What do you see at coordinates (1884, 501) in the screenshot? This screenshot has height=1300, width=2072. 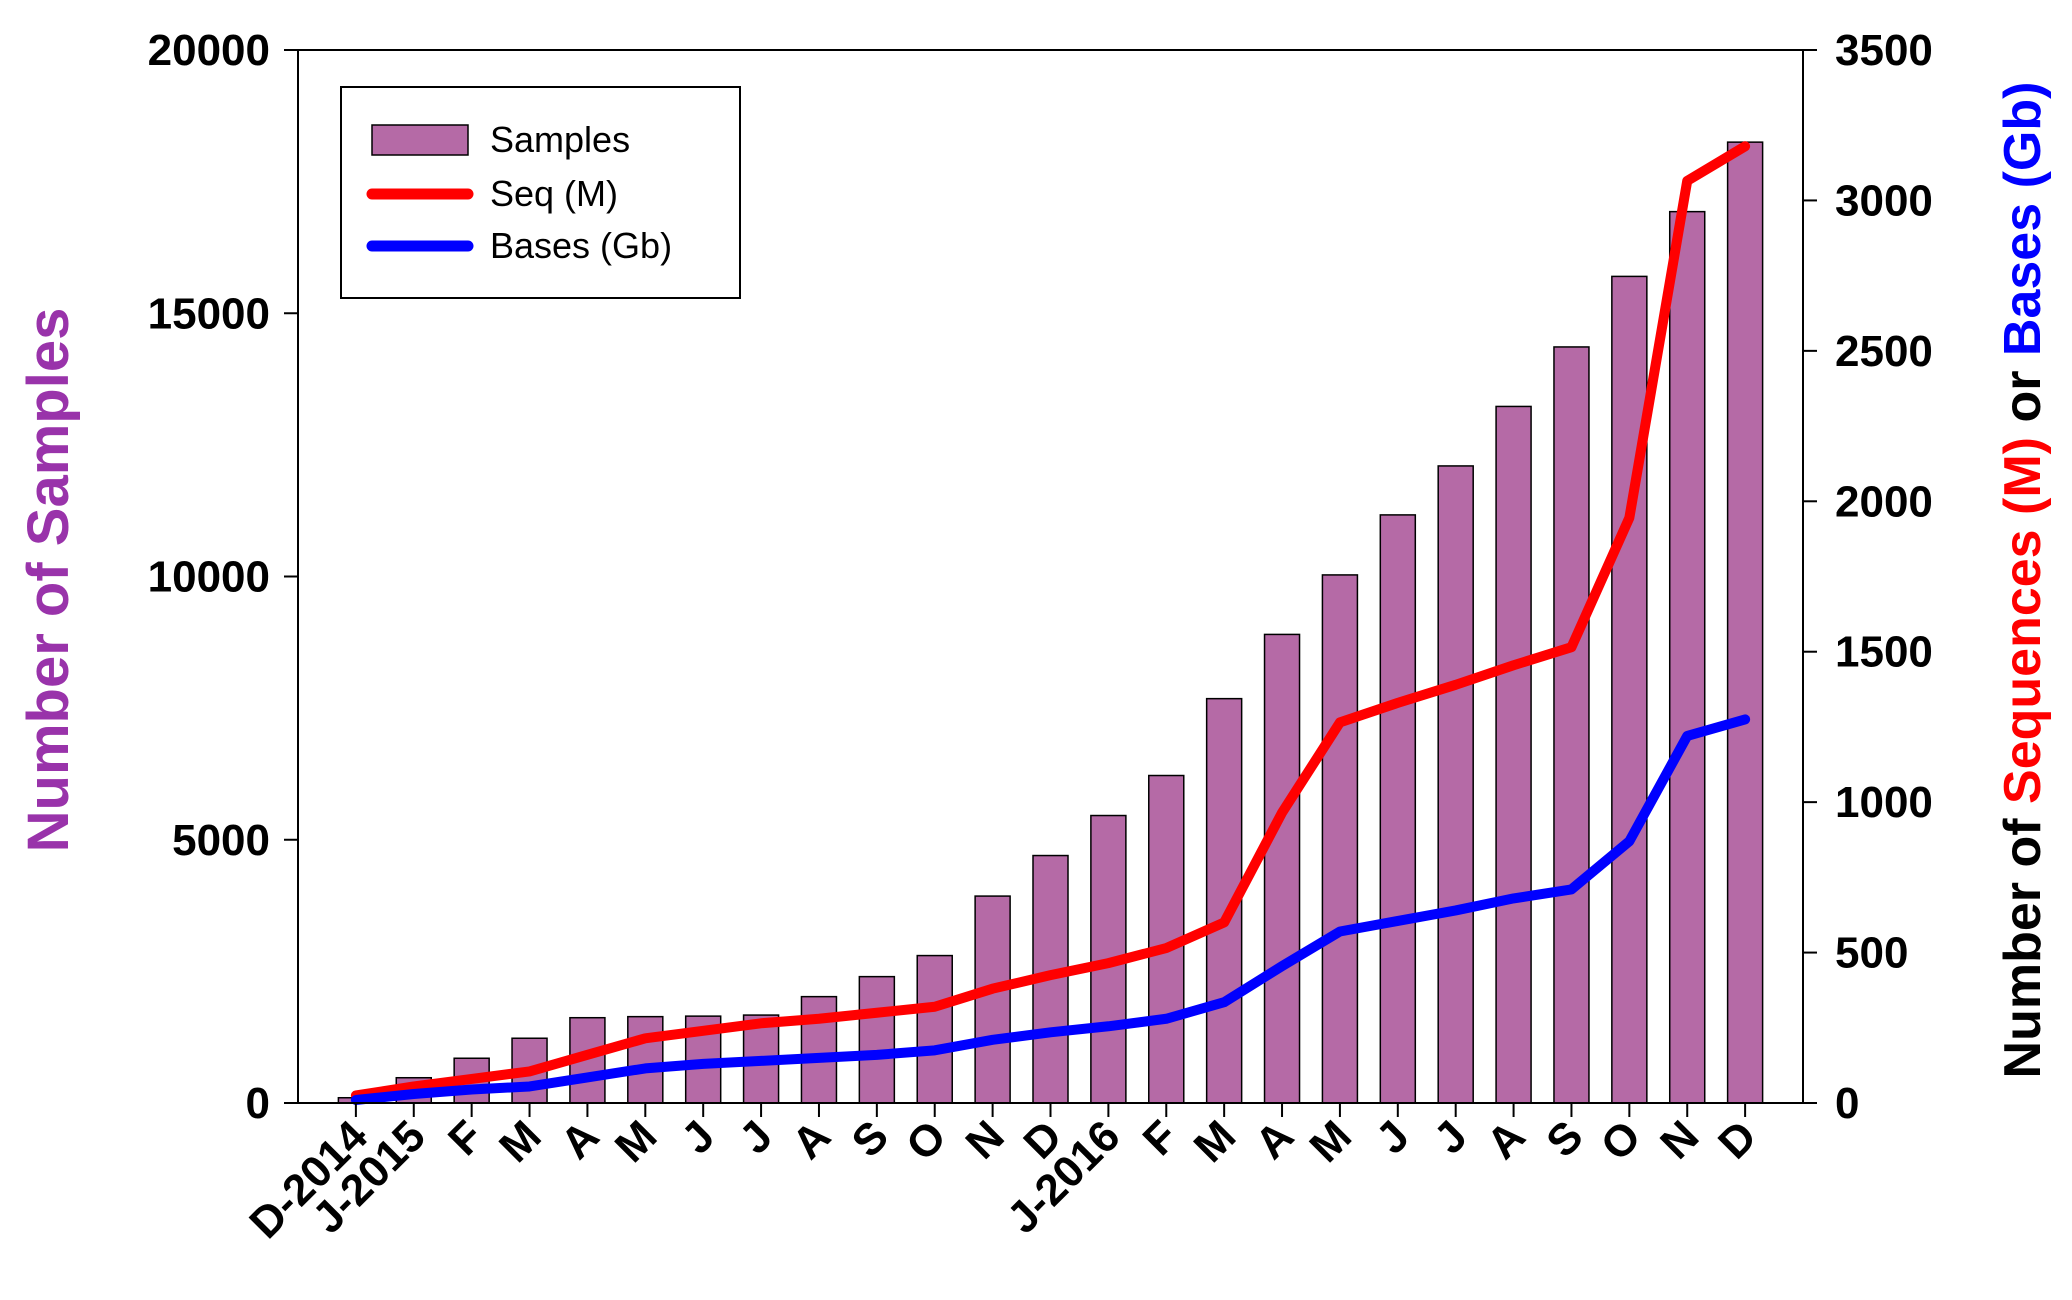 I see `y-right-tick-label: 2000` at bounding box center [1884, 501].